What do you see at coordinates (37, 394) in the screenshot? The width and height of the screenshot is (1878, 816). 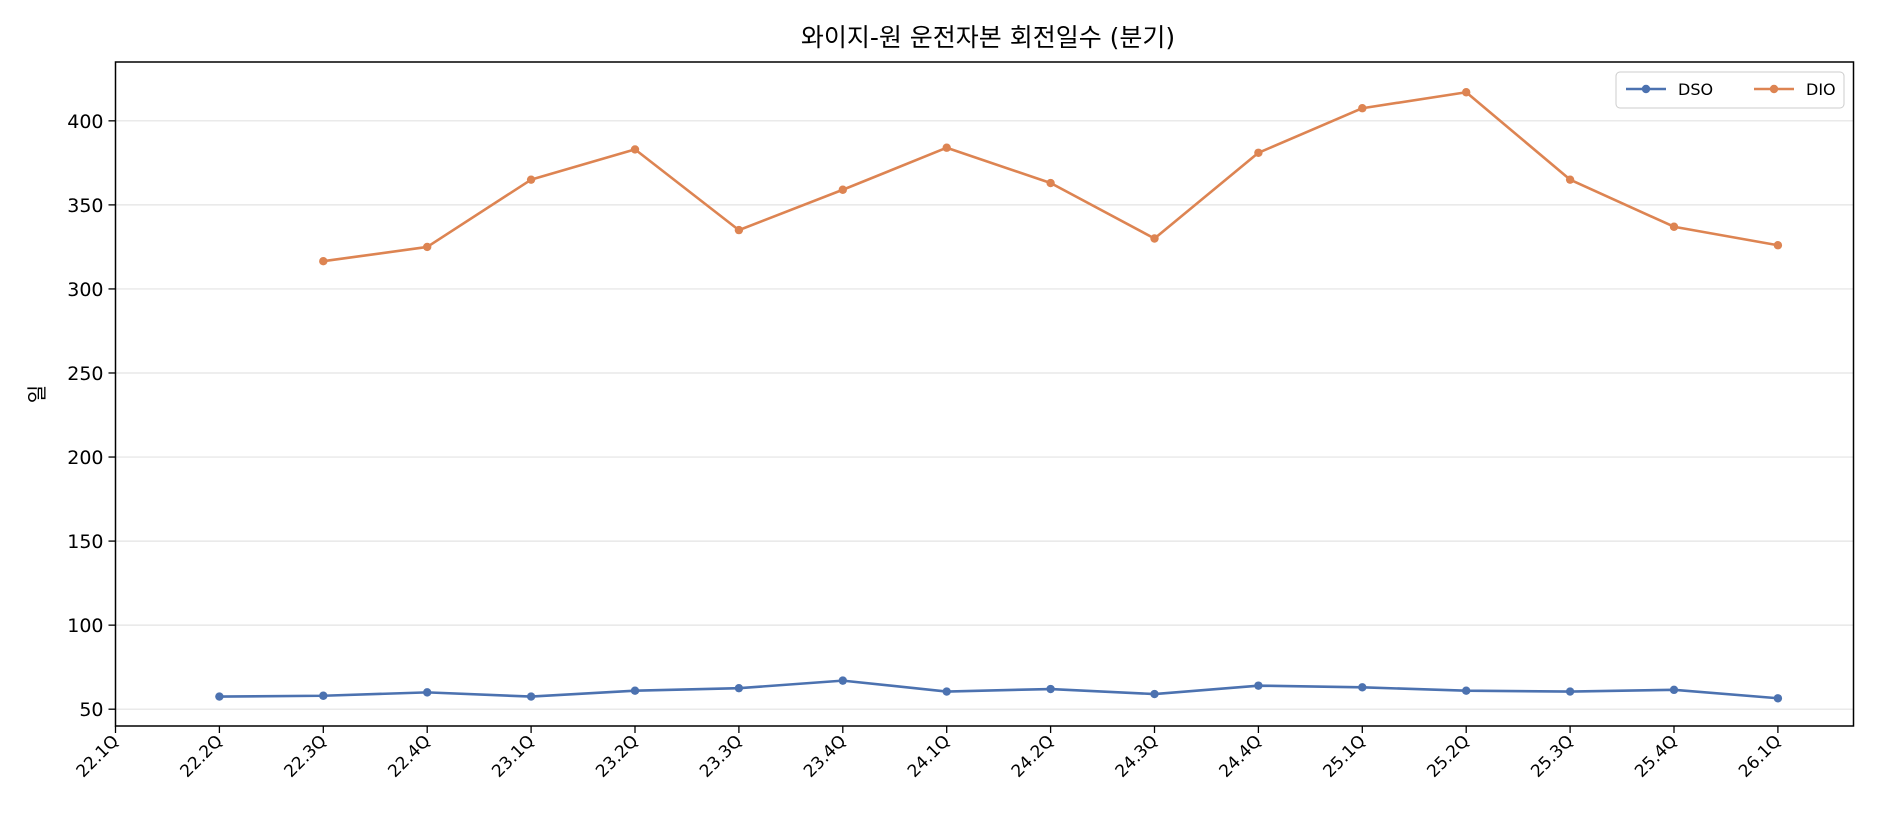 I see `y-axis-label: 일` at bounding box center [37, 394].